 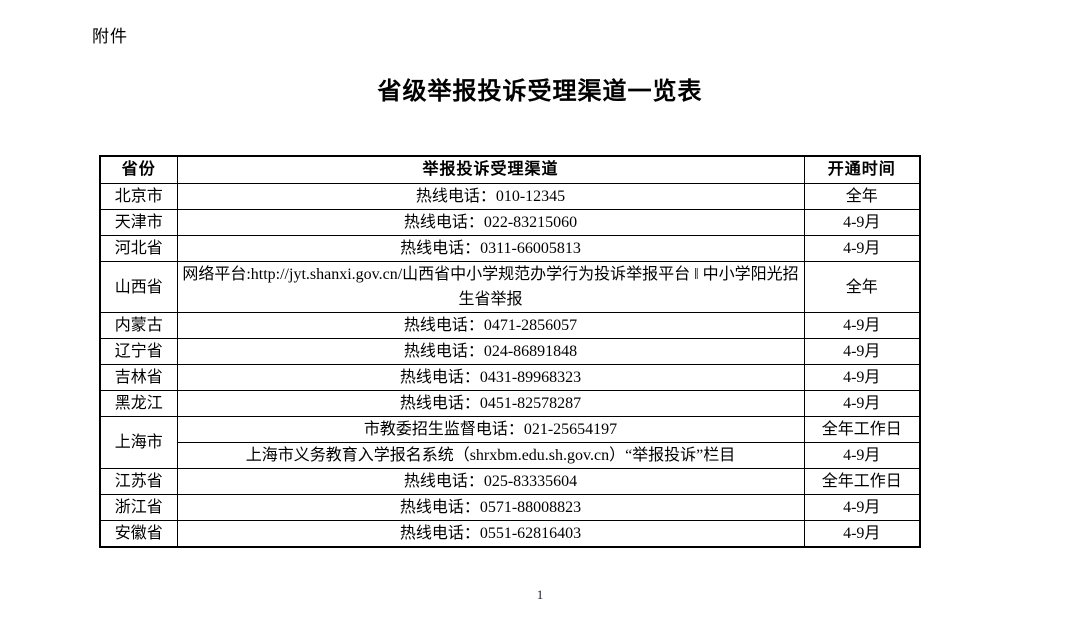 I want to click on province-cell: 河北省, so click(x=138, y=248).